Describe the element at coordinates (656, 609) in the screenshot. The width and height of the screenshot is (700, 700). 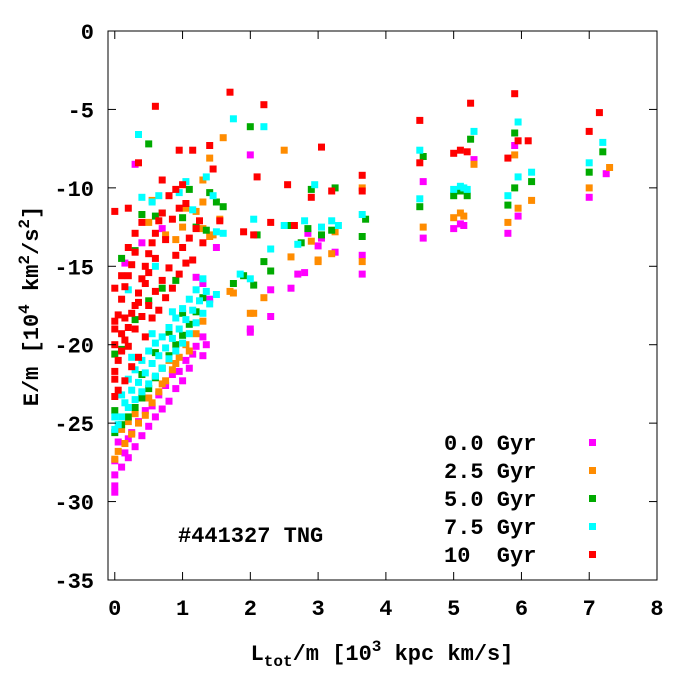
I see `x-tick-label: 8` at that location.